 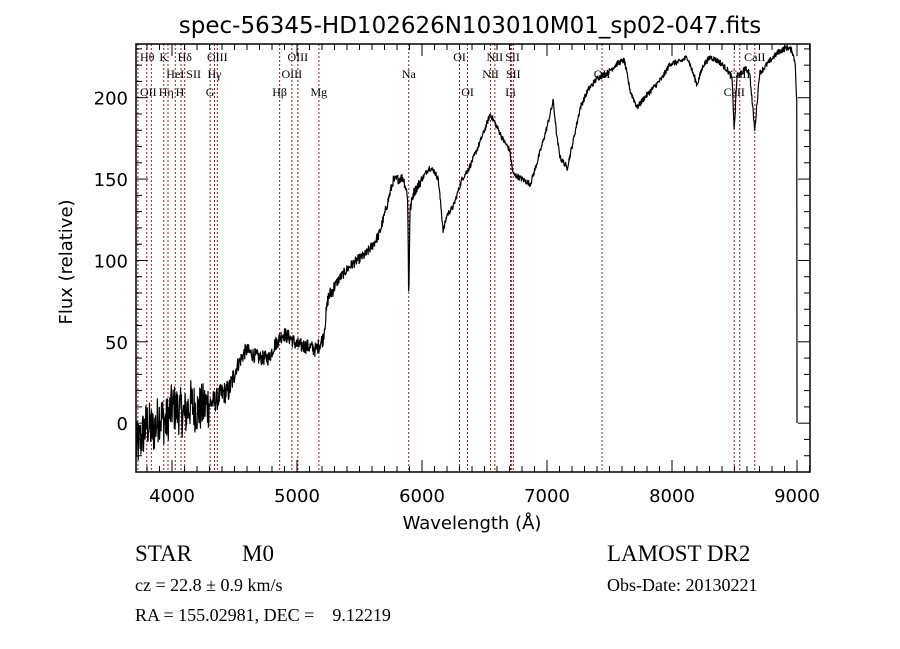 I want to click on x-axis-label: Wavelength (Å), so click(x=472, y=523).